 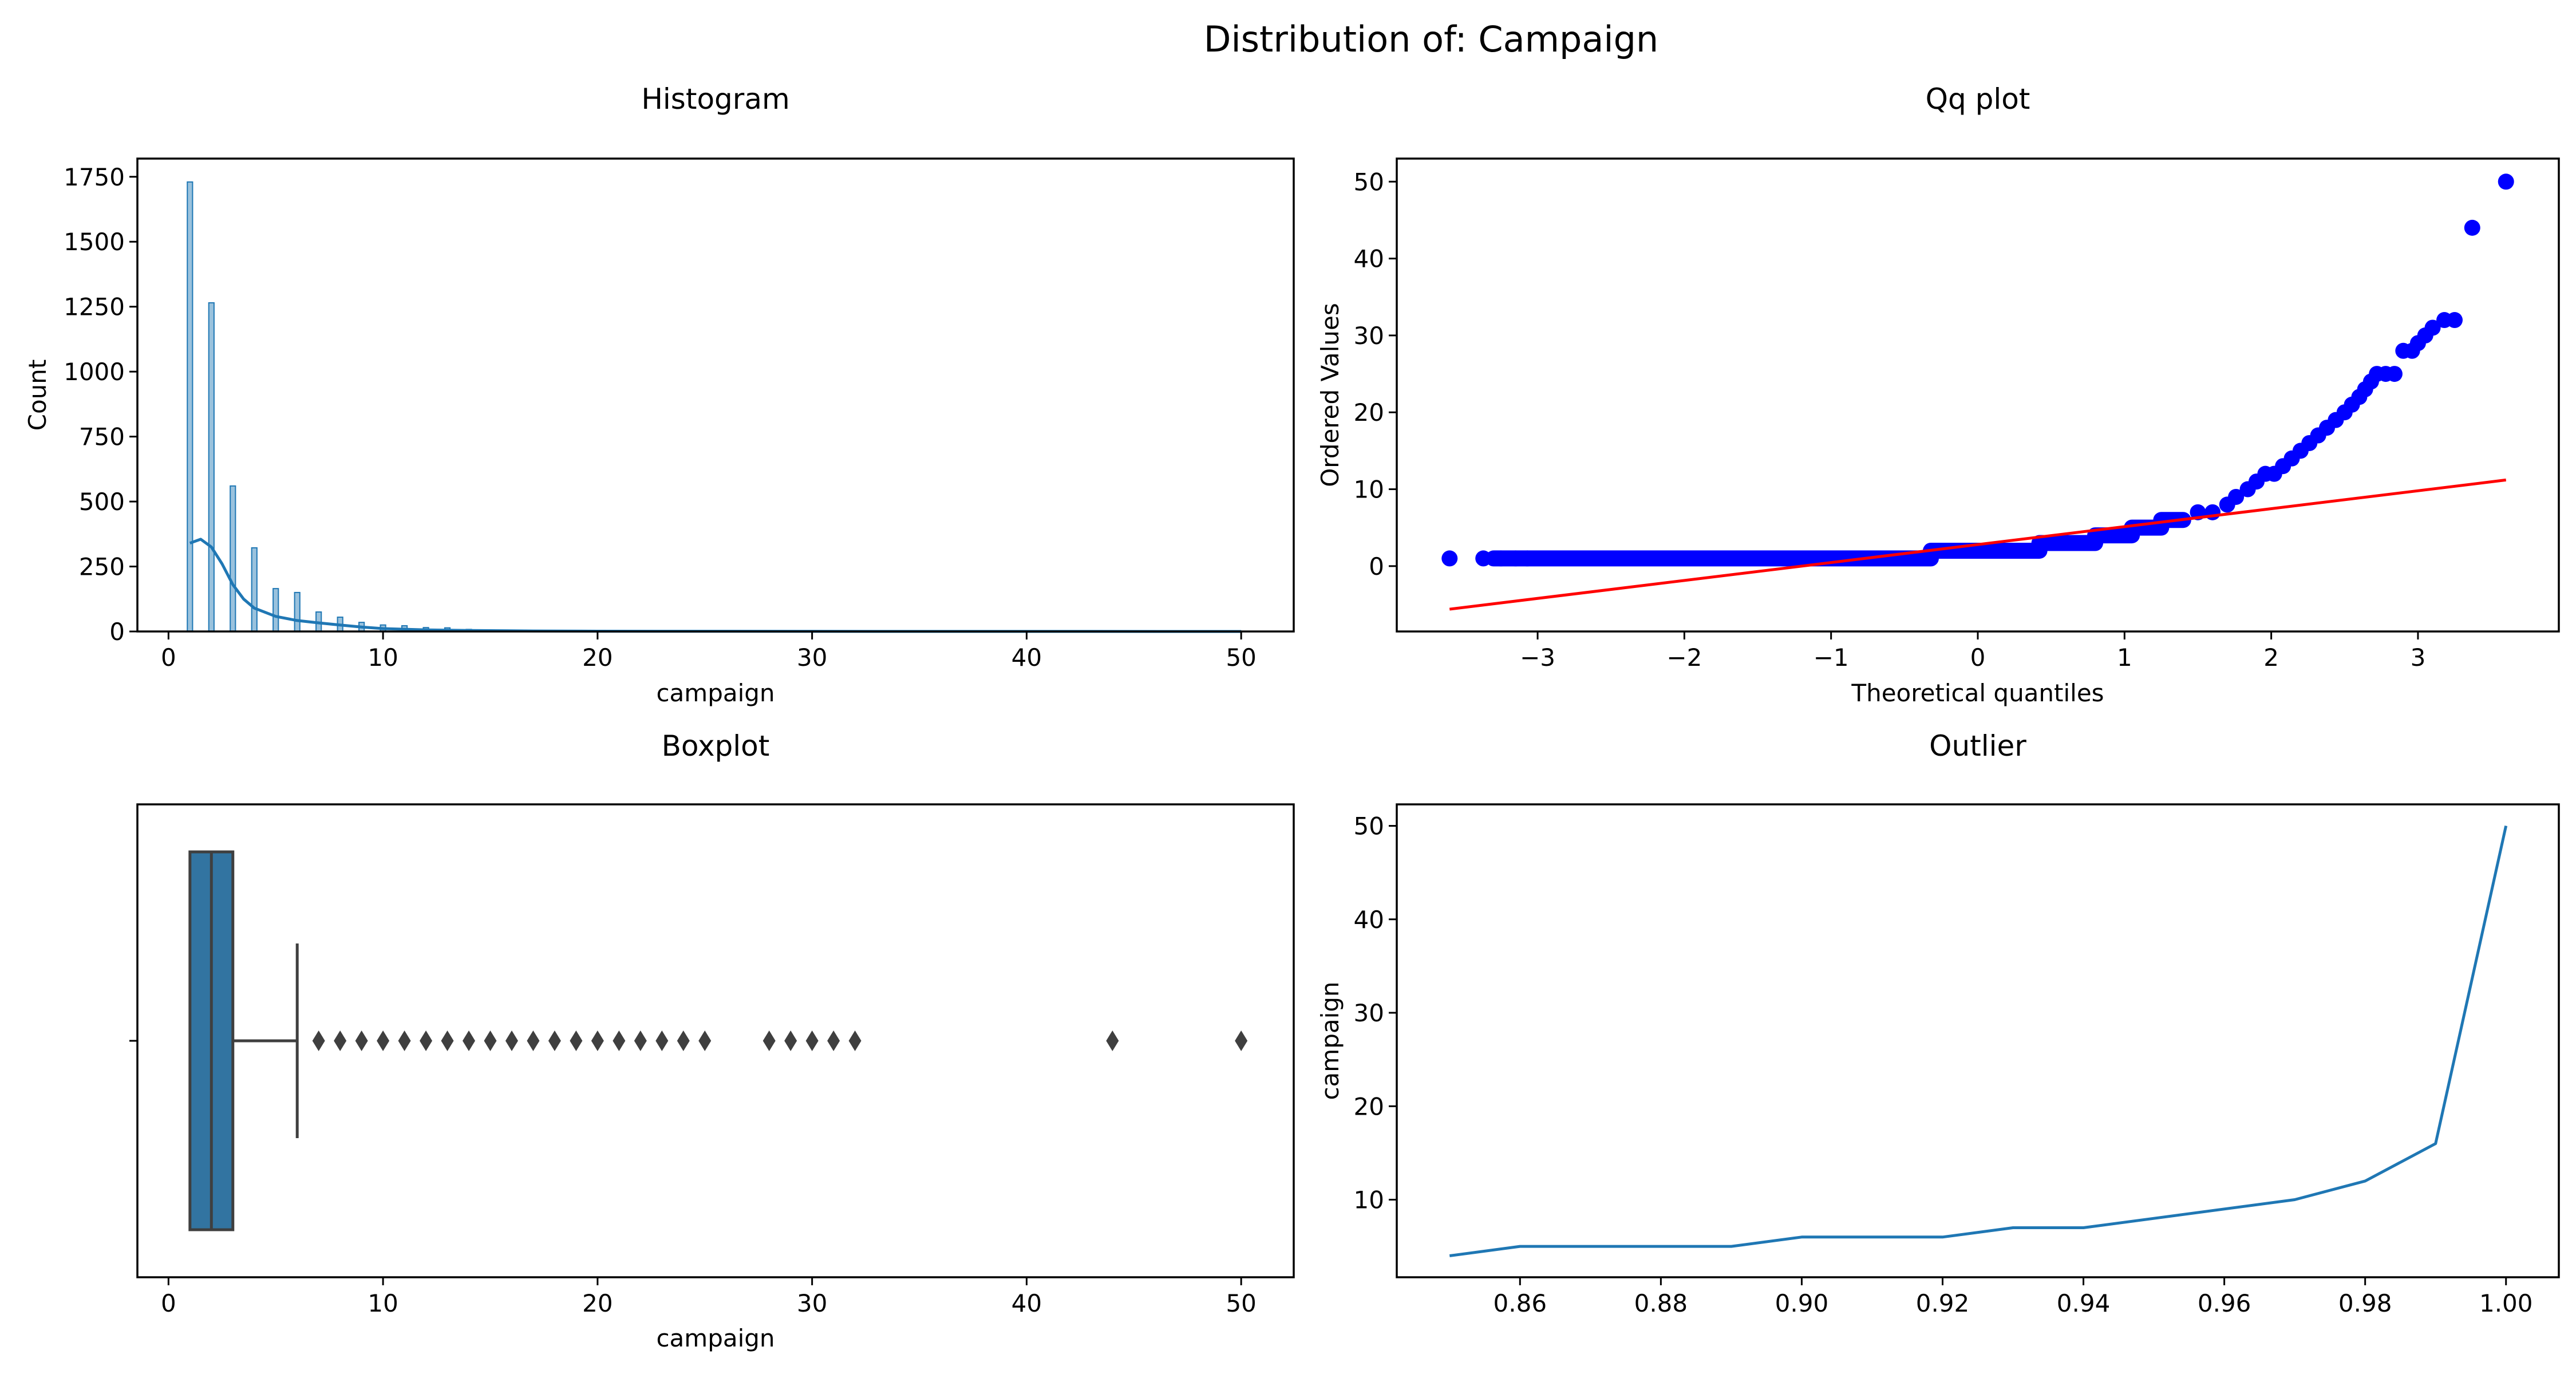 I want to click on boxplot-x-label: campaign, so click(x=715, y=1338).